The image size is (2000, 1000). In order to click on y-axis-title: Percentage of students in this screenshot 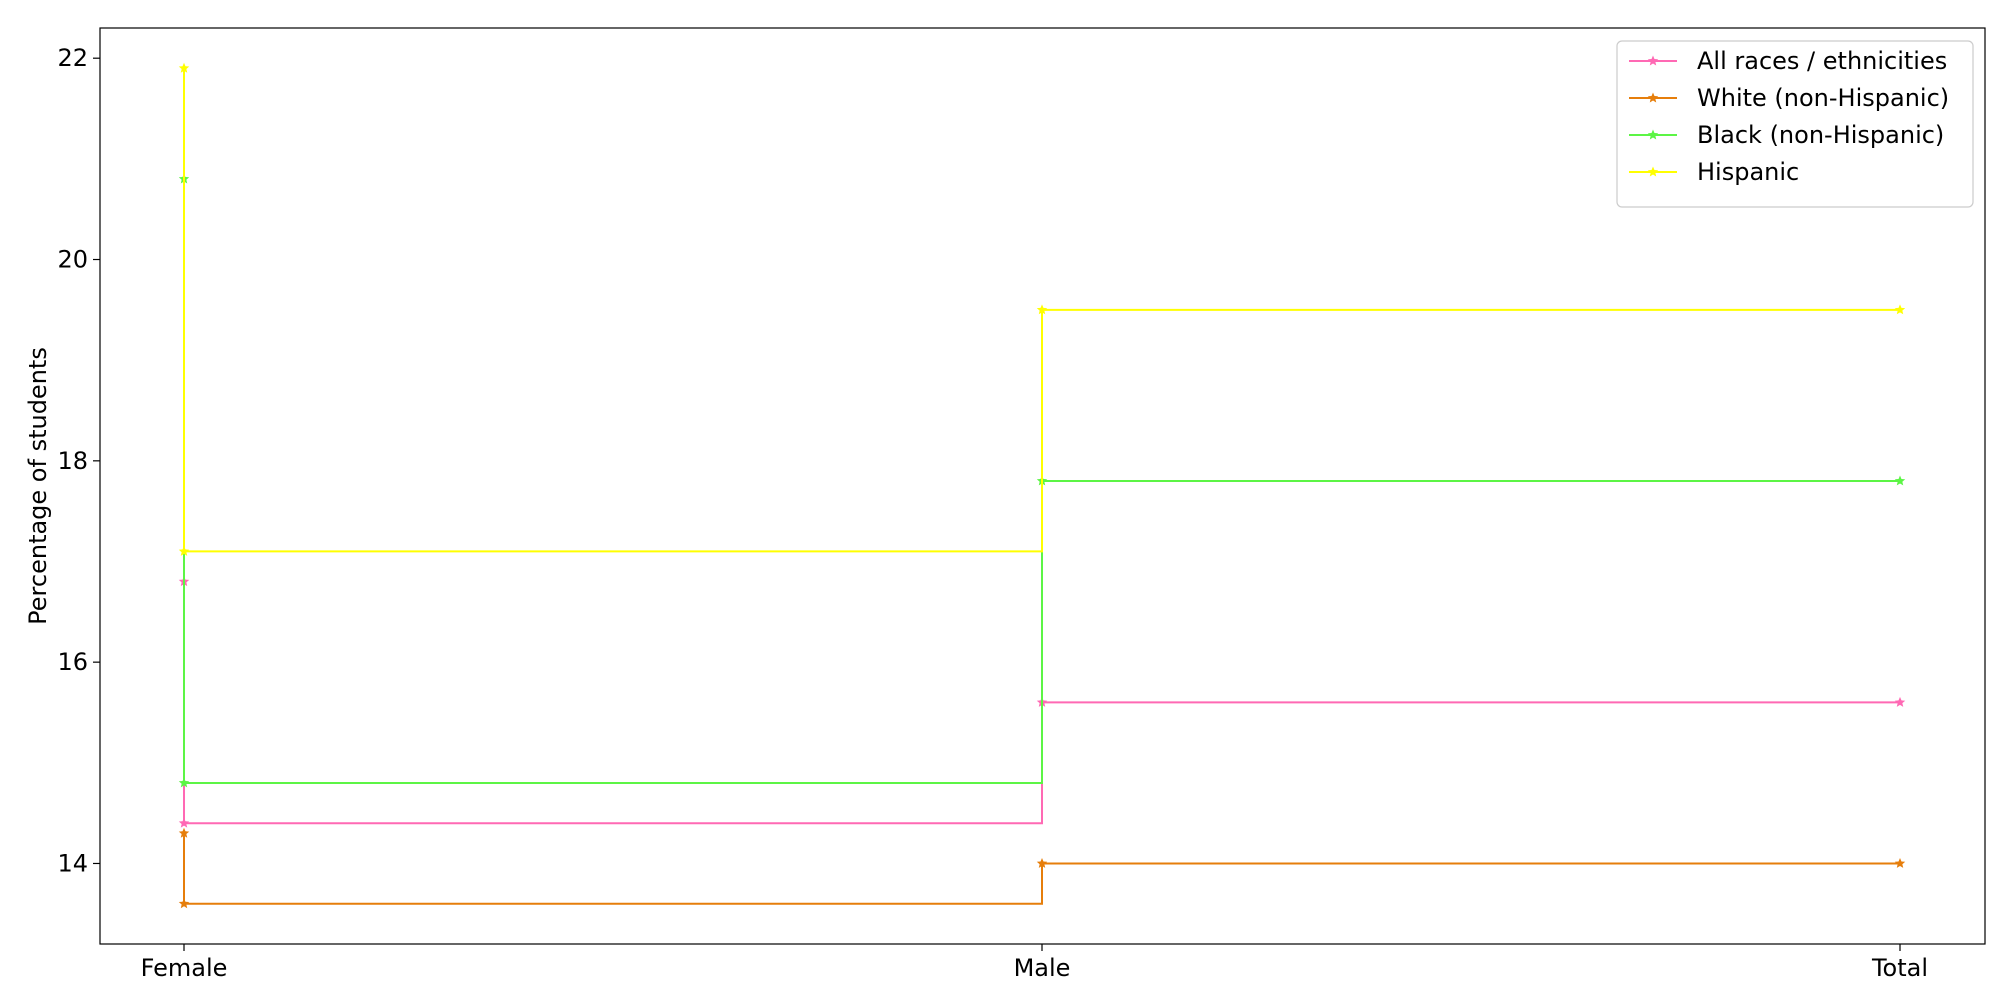, I will do `click(38, 486)`.